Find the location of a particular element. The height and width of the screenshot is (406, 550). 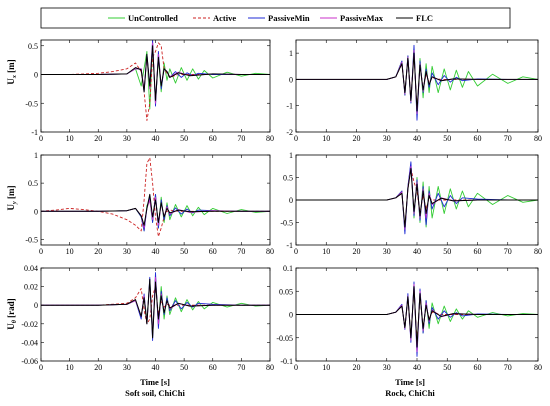

xlabel-left: Time [s] is located at coordinates (155, 382).